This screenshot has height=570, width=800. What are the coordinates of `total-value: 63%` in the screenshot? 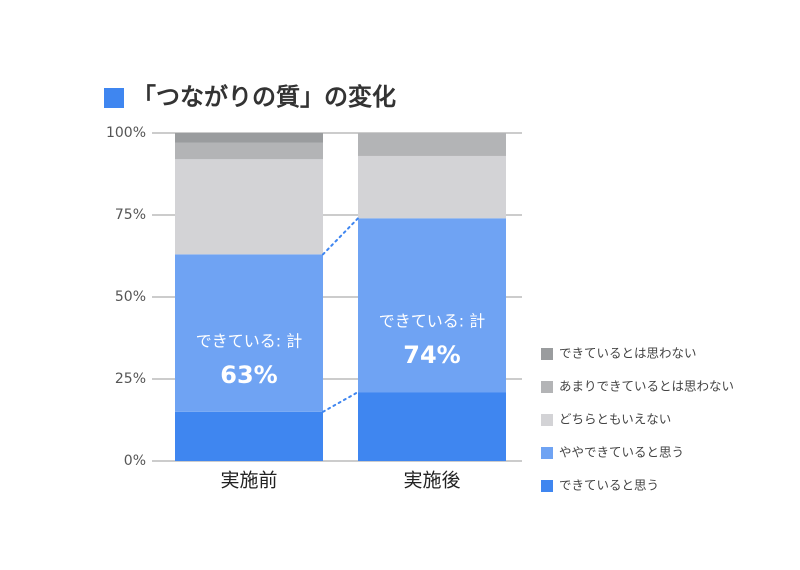 It's located at (248, 375).